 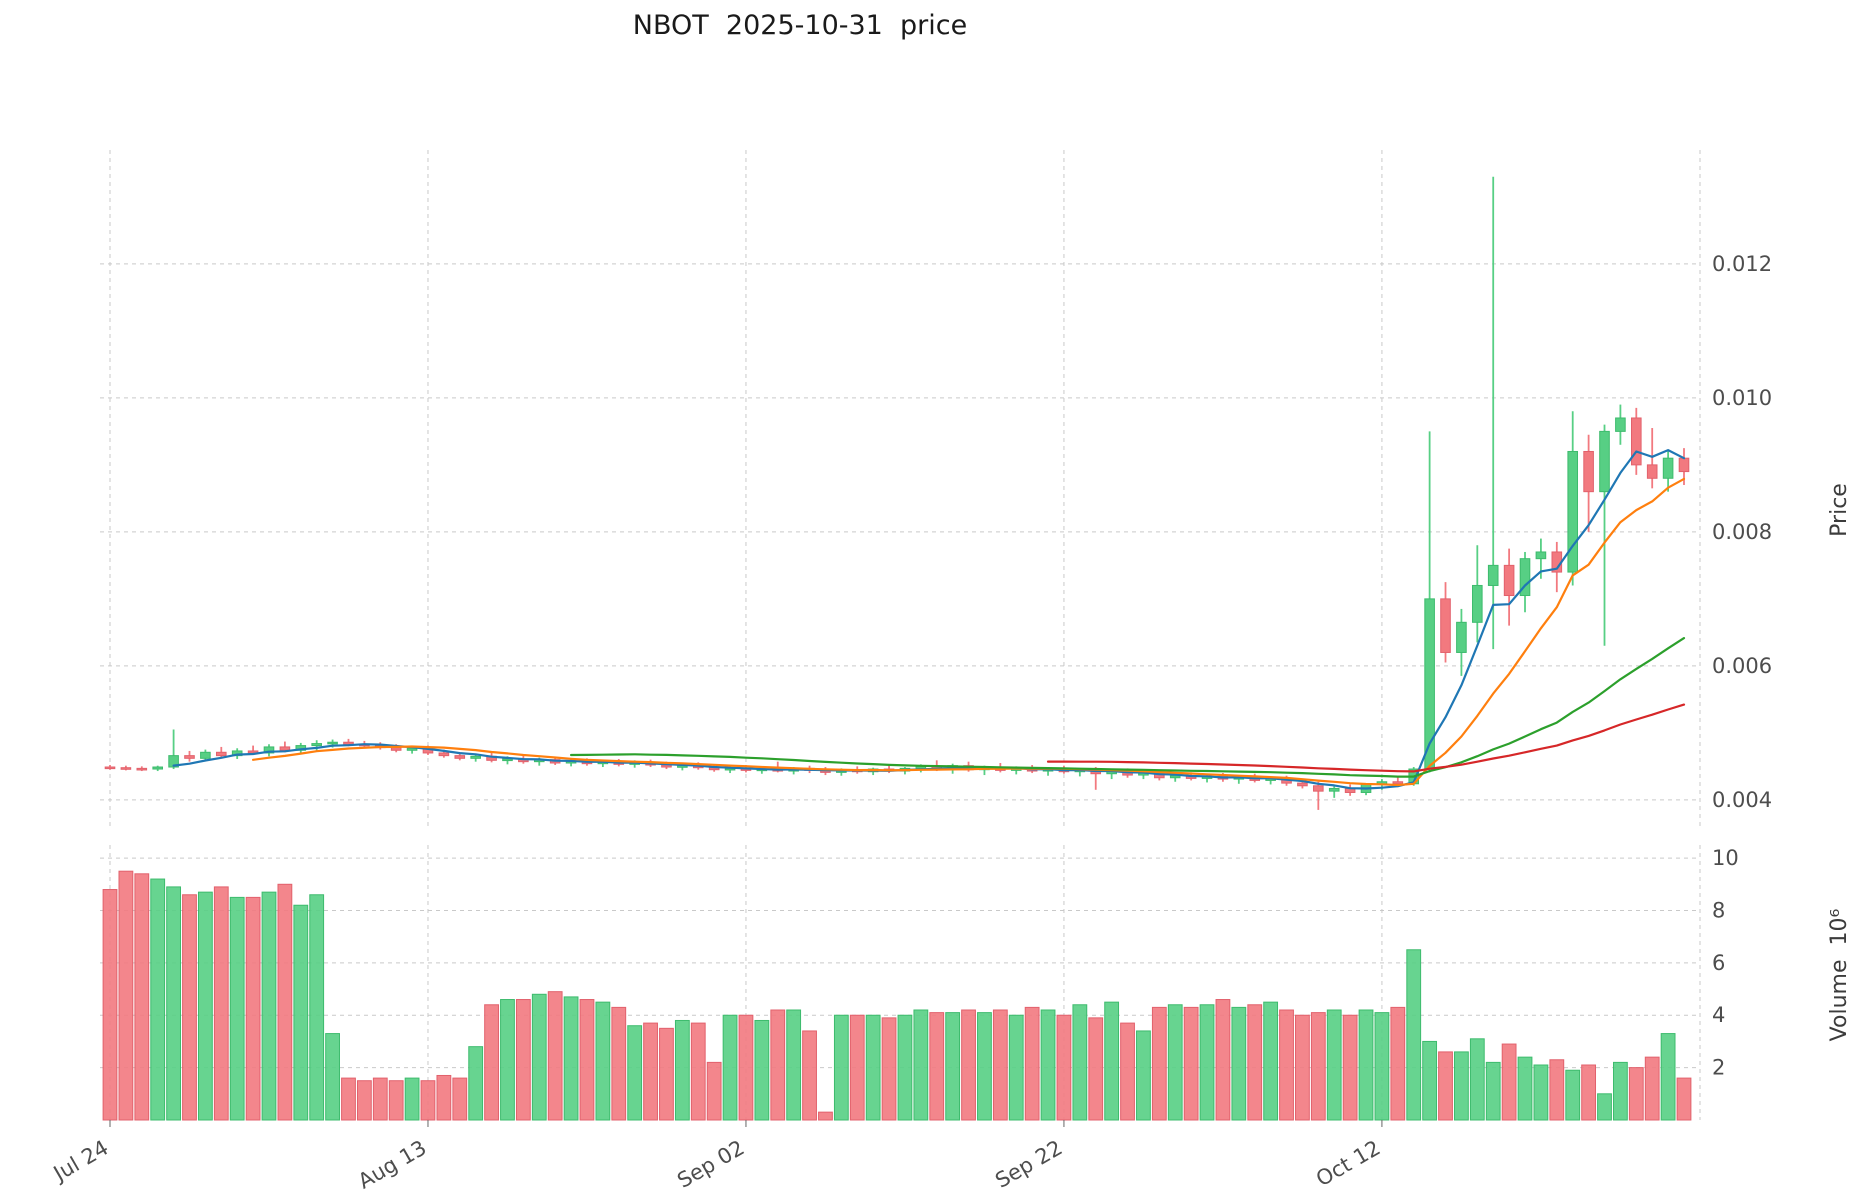 What do you see at coordinates (710, 1164) in the screenshot?
I see `x-tick-label: Sep 02` at bounding box center [710, 1164].